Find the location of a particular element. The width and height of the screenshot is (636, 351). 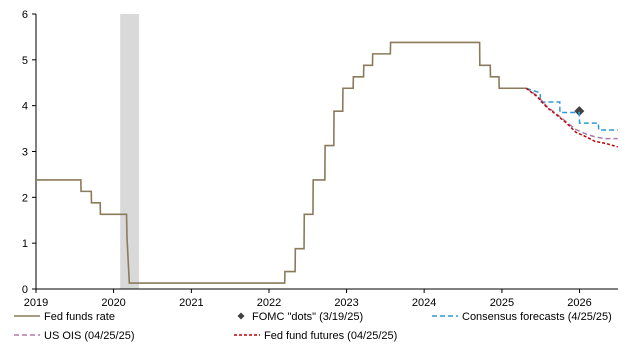

y-tick-label: 5 is located at coordinates (25, 61).